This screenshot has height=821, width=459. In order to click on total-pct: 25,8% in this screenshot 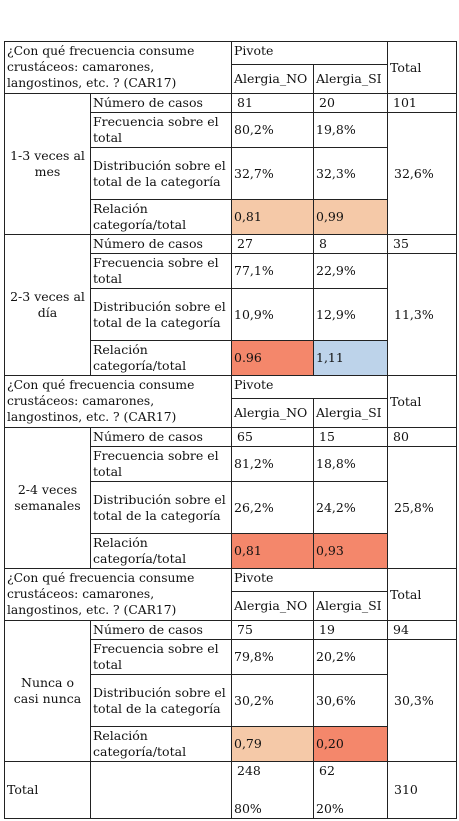, I will do `click(422, 507)`.